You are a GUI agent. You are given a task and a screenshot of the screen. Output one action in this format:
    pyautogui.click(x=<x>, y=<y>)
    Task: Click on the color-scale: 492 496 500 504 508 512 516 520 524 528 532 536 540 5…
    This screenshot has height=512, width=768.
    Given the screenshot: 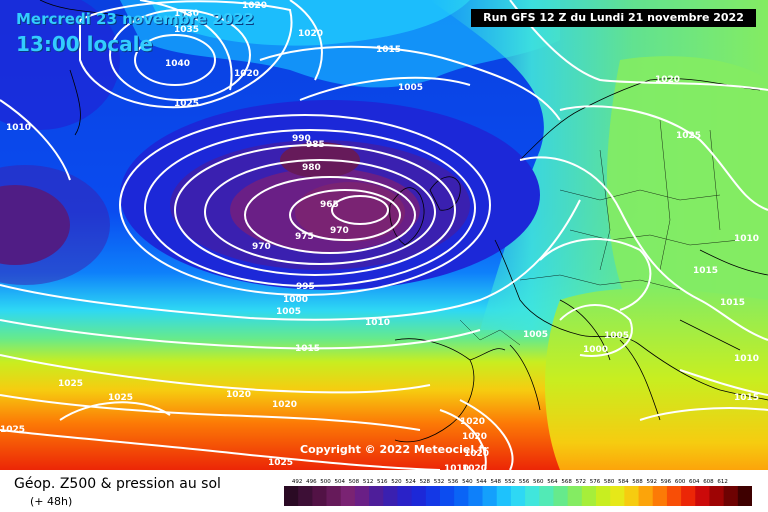 What is the action you would take?
    pyautogui.click(x=518, y=492)
    